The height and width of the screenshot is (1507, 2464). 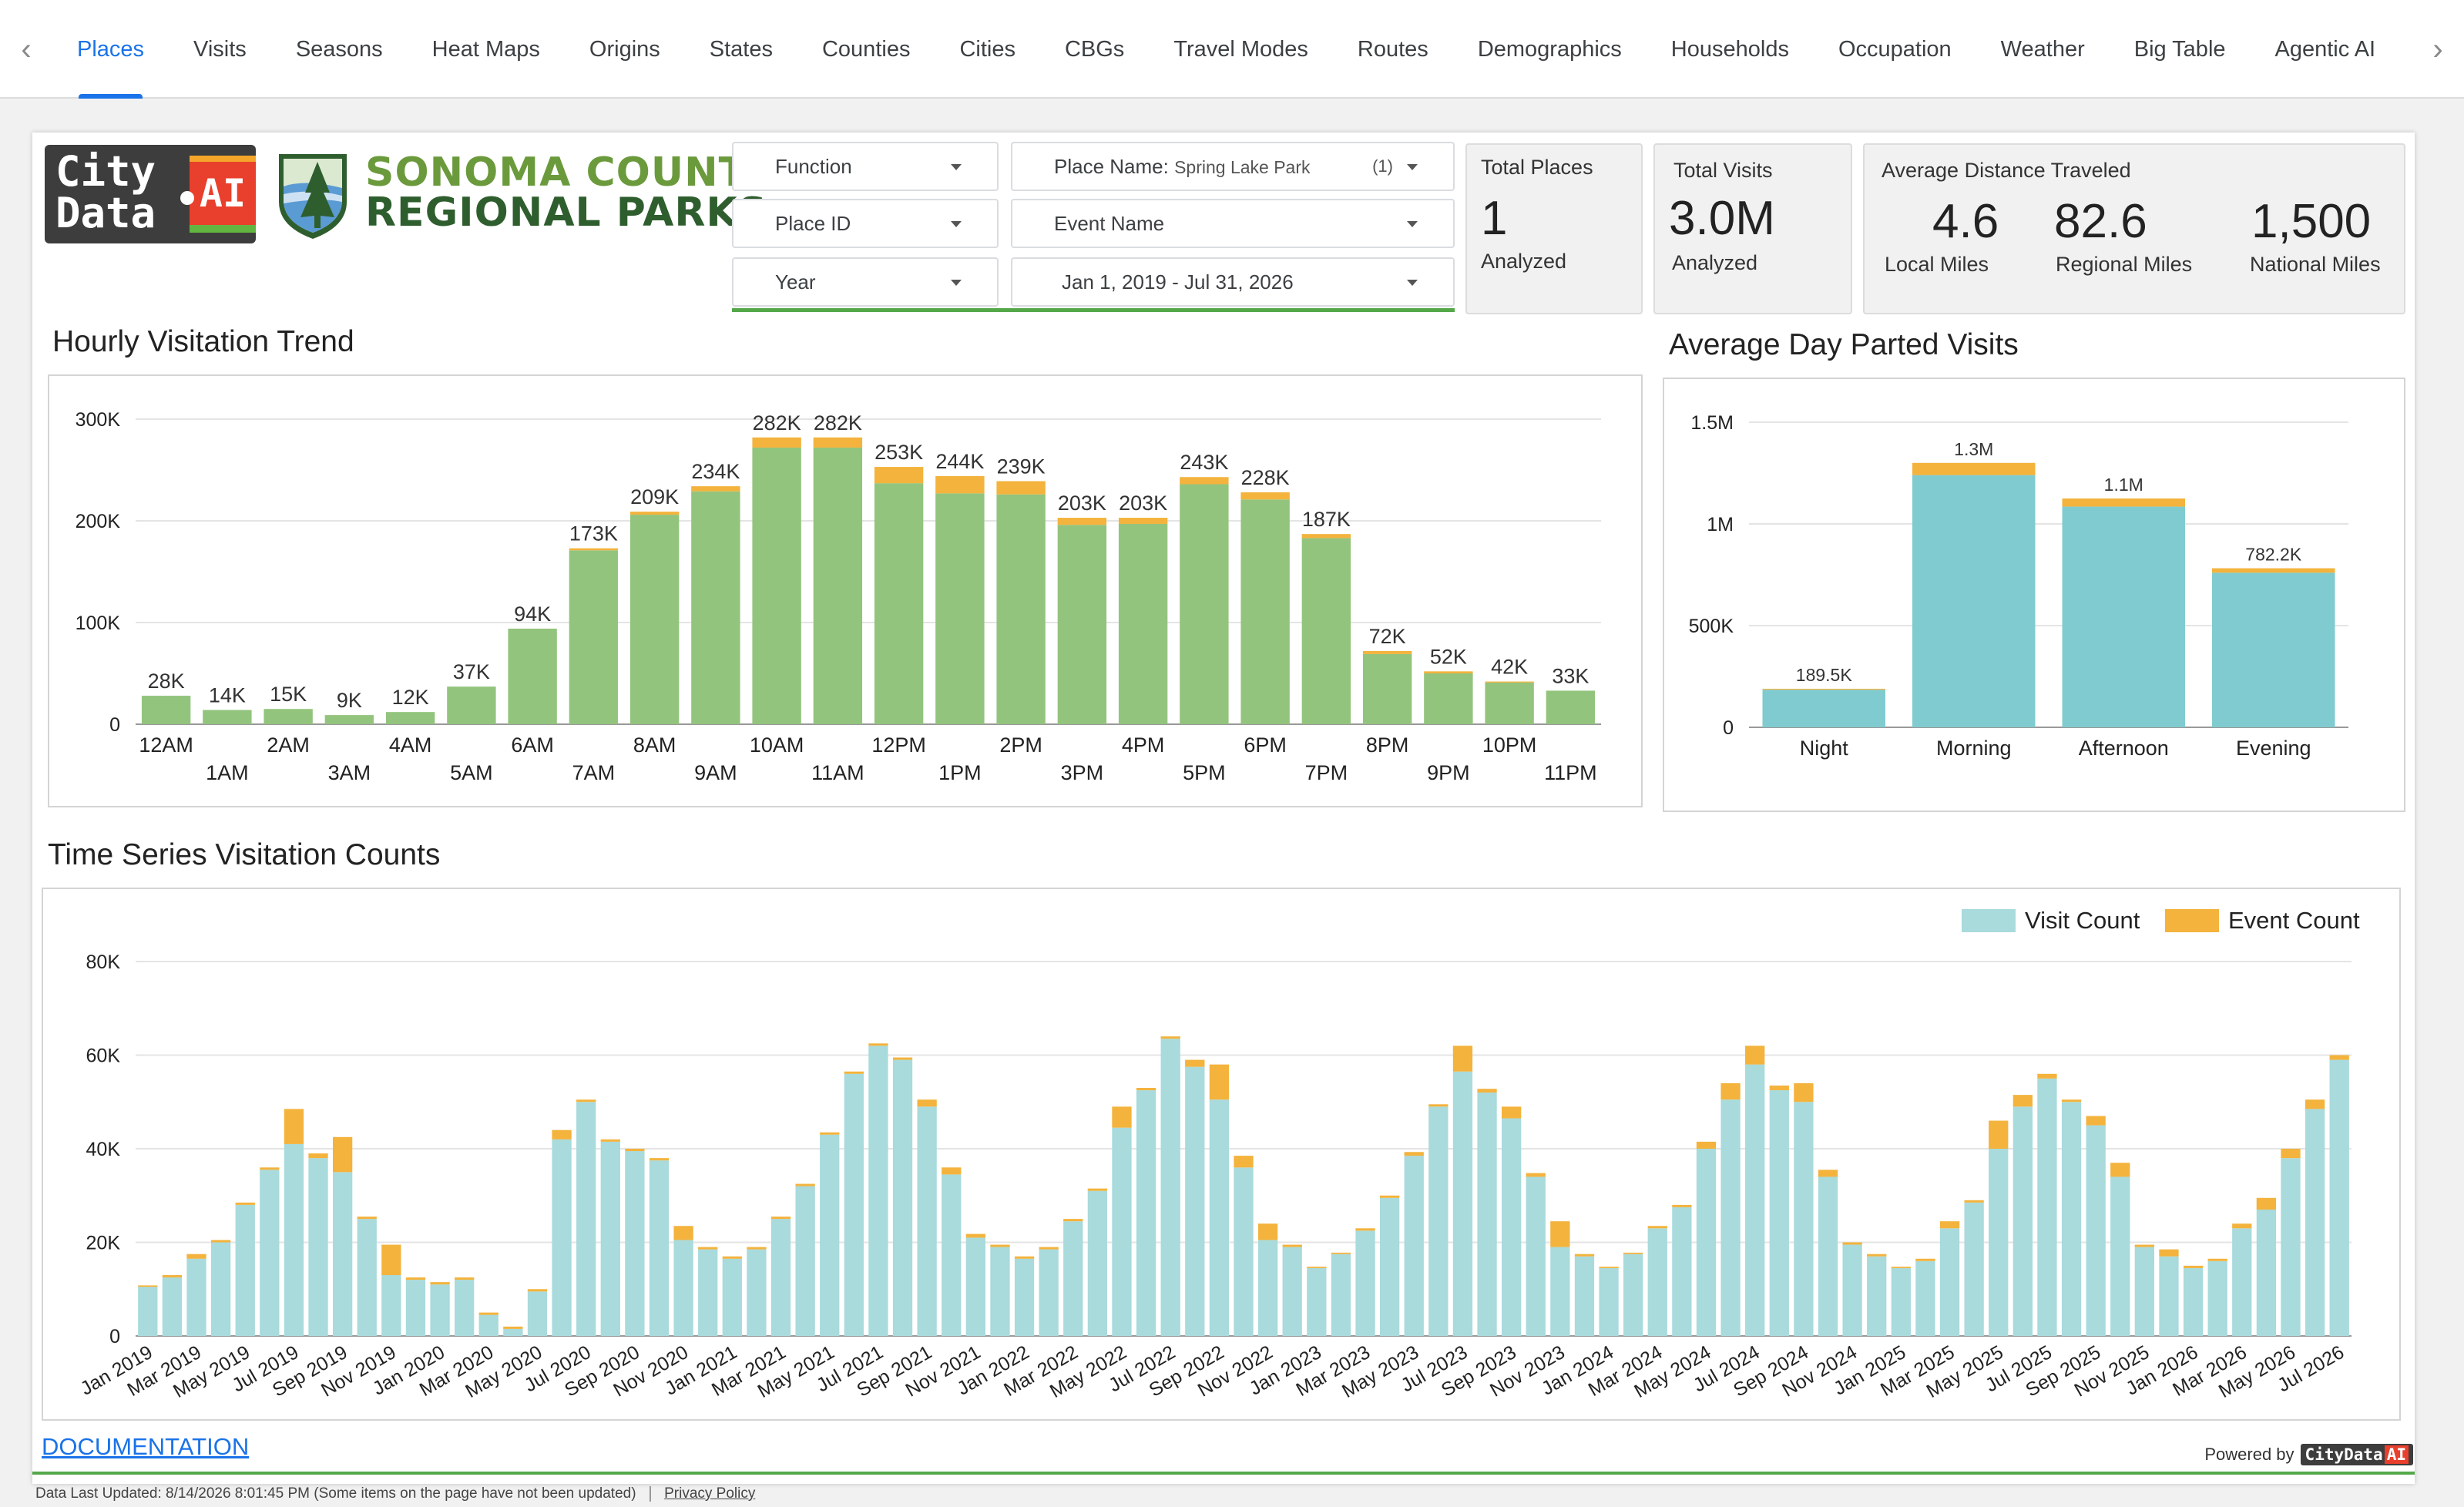 What do you see at coordinates (2249, 1454) in the screenshot?
I see `powered-by-text: Powered by` at bounding box center [2249, 1454].